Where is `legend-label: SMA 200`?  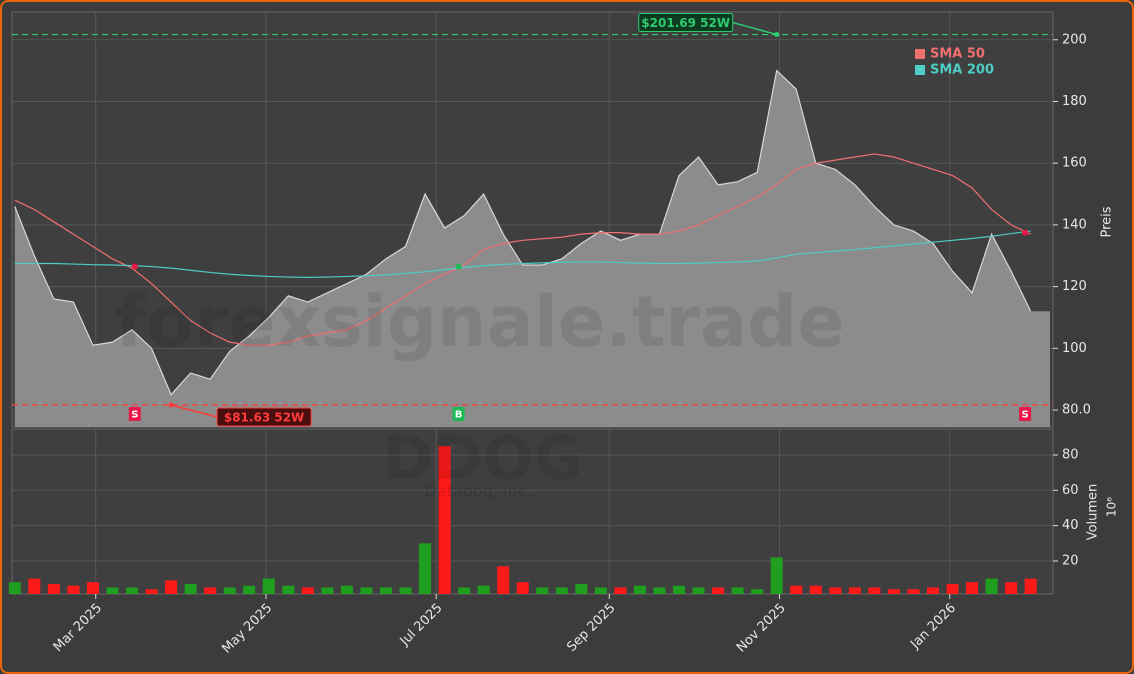 legend-label: SMA 200 is located at coordinates (962, 70).